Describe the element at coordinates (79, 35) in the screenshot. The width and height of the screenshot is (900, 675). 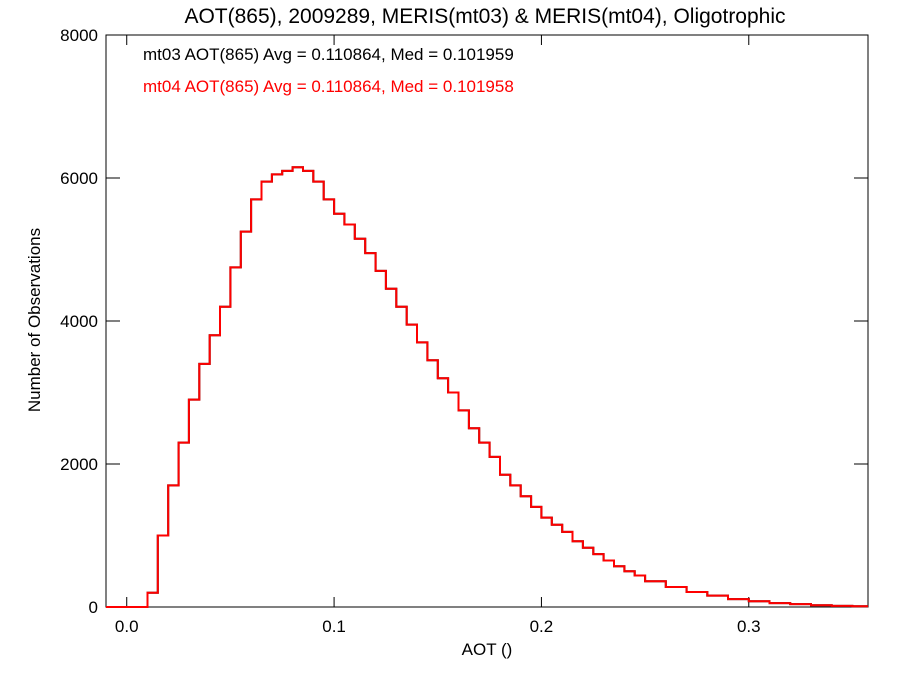
I see `y-tick-label: 8000` at that location.